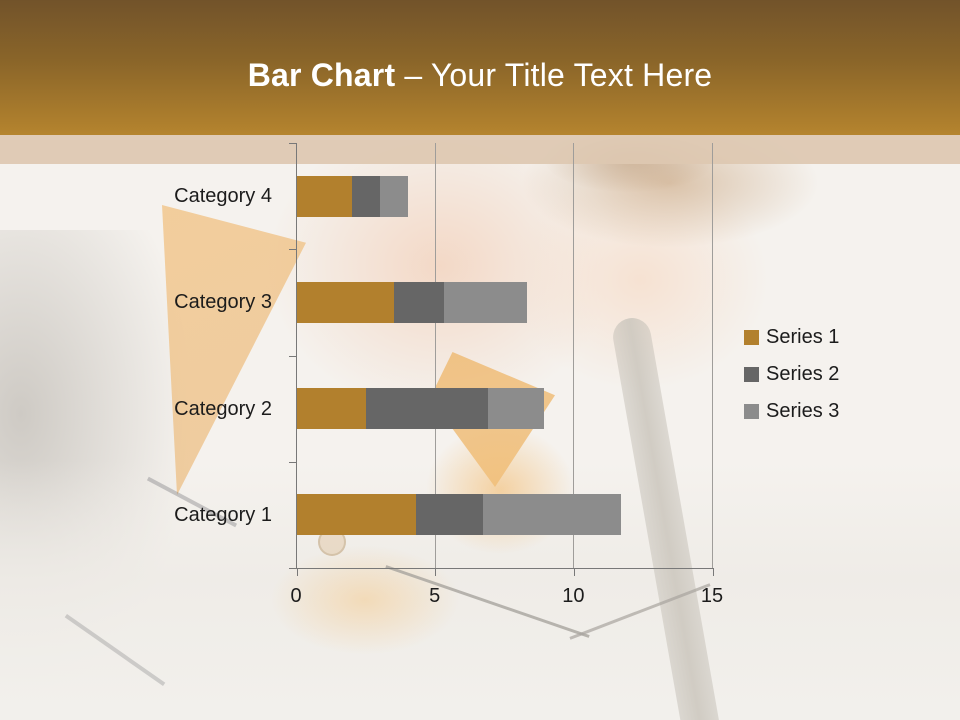 This screenshot has height=720, width=960. Describe the element at coordinates (296, 596) in the screenshot. I see `x-axis-label: 0` at that location.